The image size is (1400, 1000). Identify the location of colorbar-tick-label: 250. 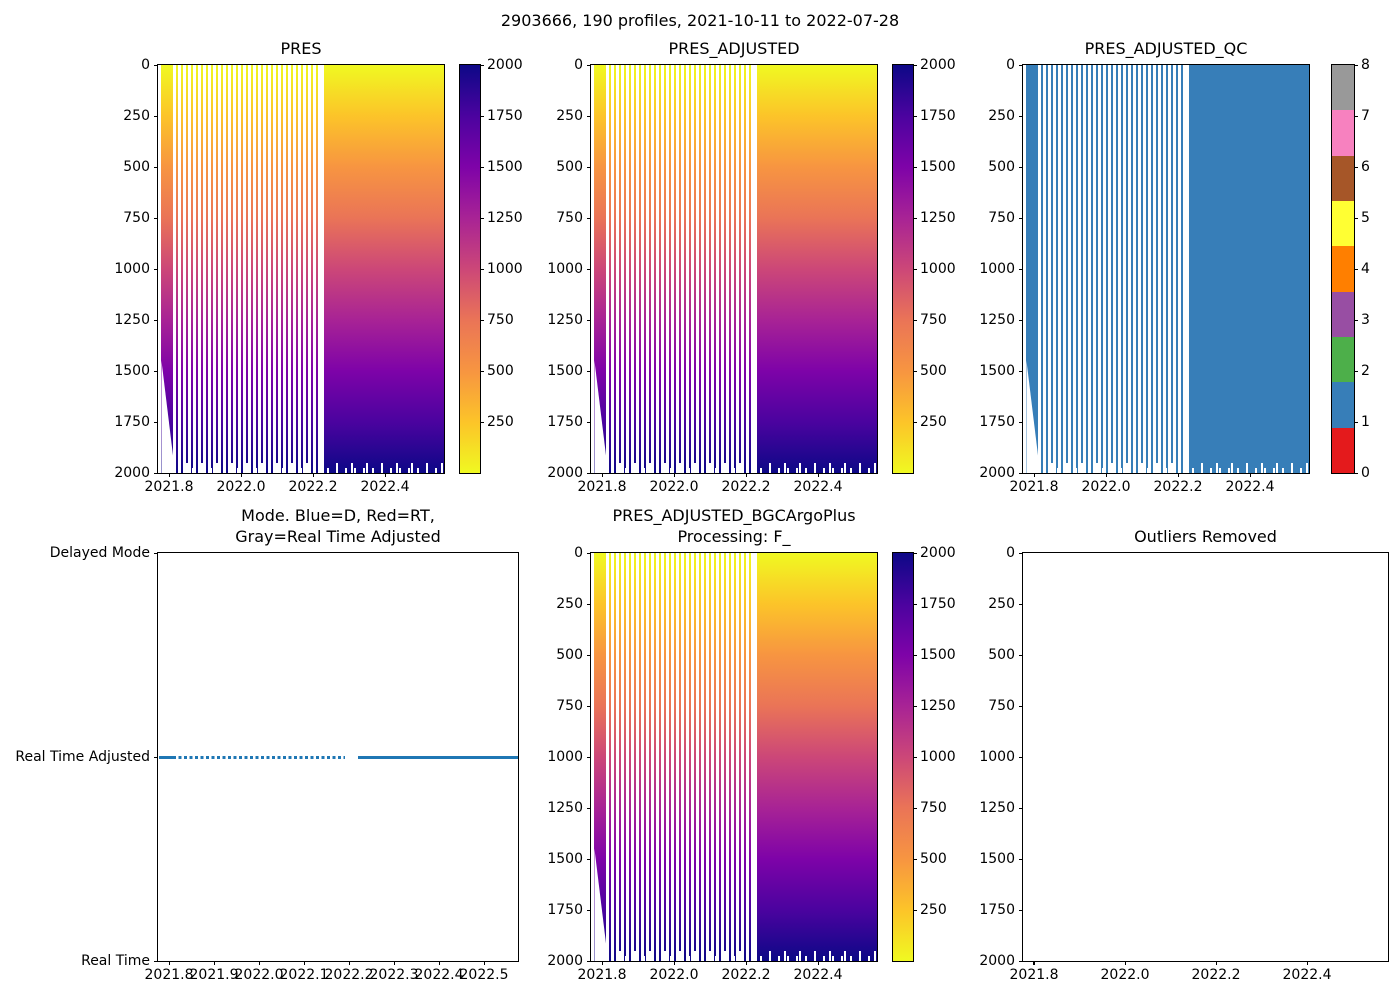
(500, 422).